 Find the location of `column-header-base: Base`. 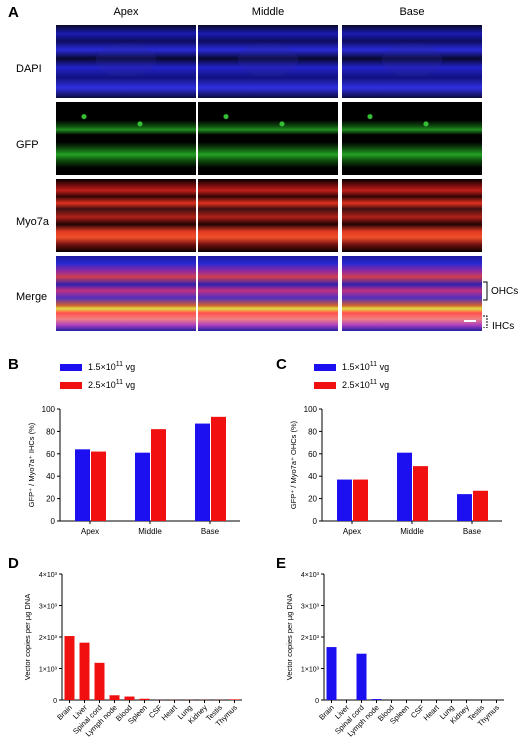

column-header-base: Base is located at coordinates (412, 12).